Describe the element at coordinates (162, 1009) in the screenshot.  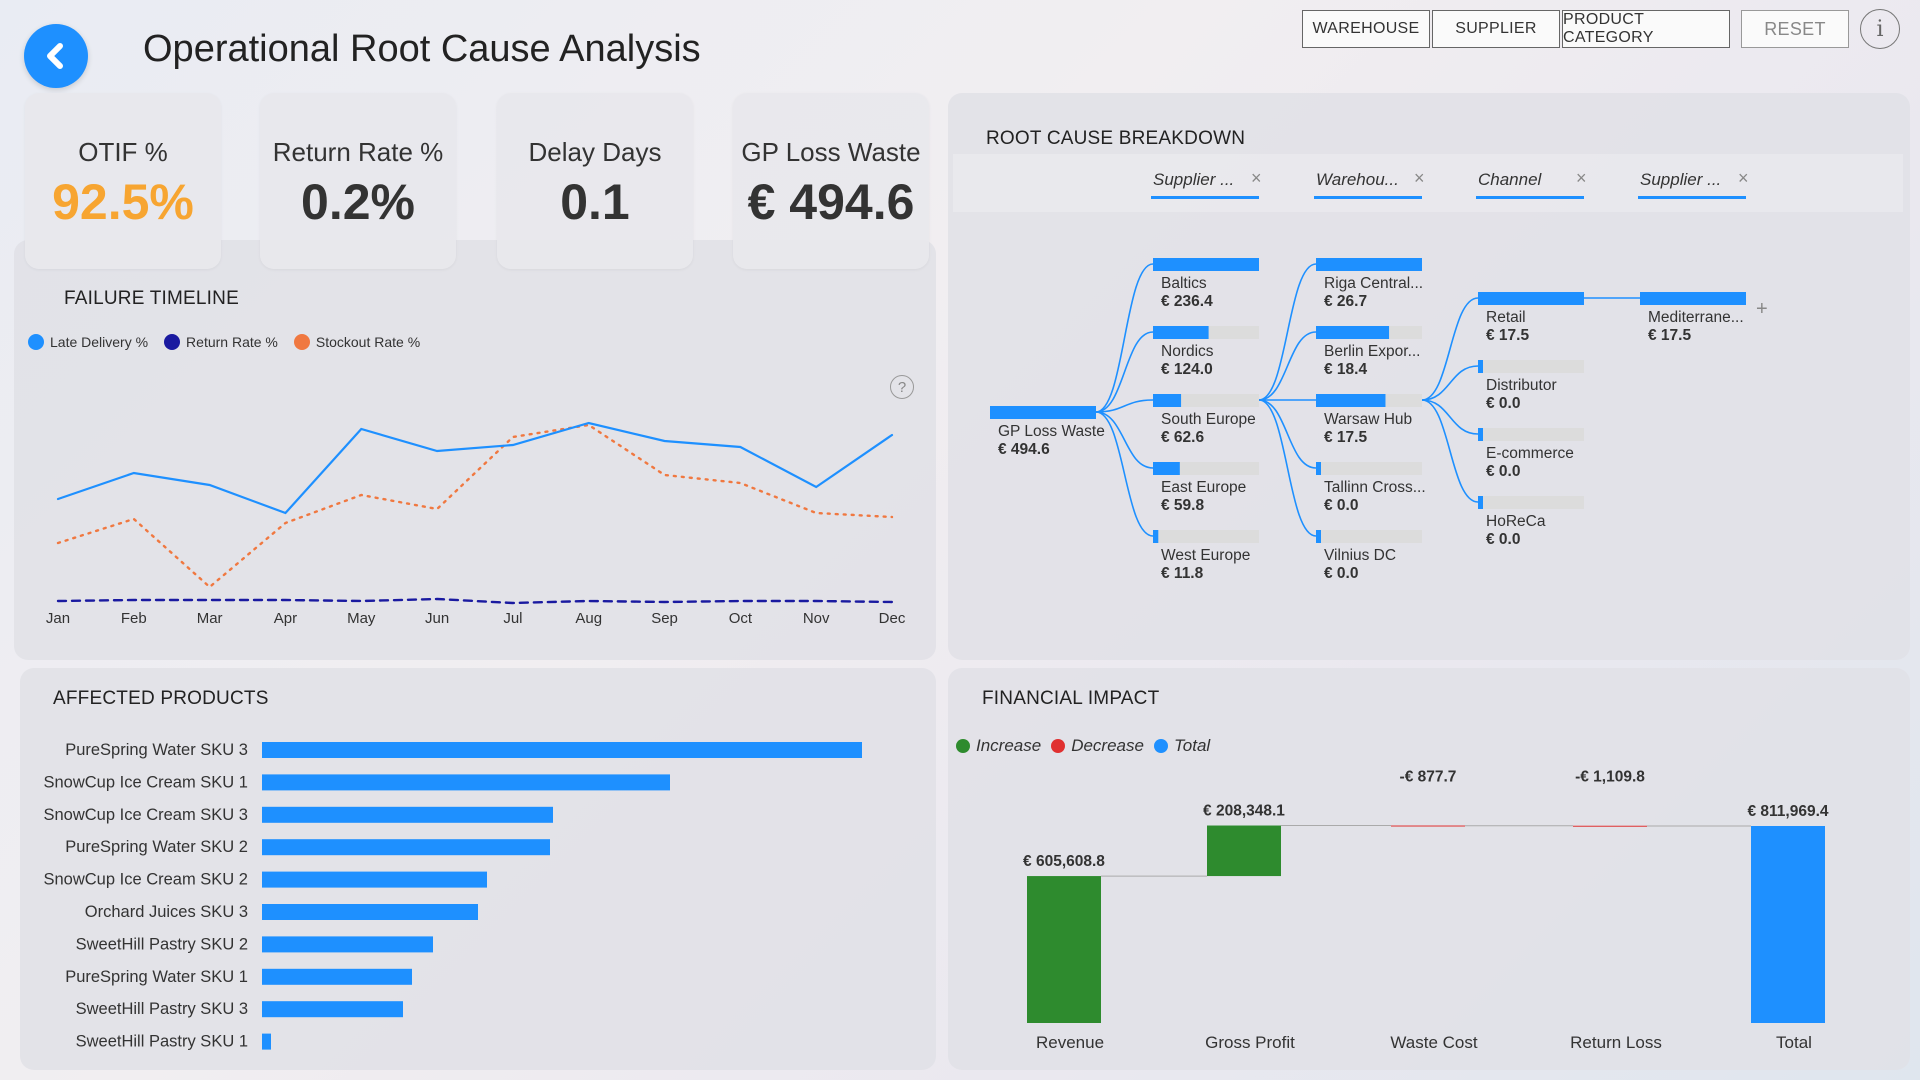
I see `category-label: SweetHill Pastry SKU 3` at that location.